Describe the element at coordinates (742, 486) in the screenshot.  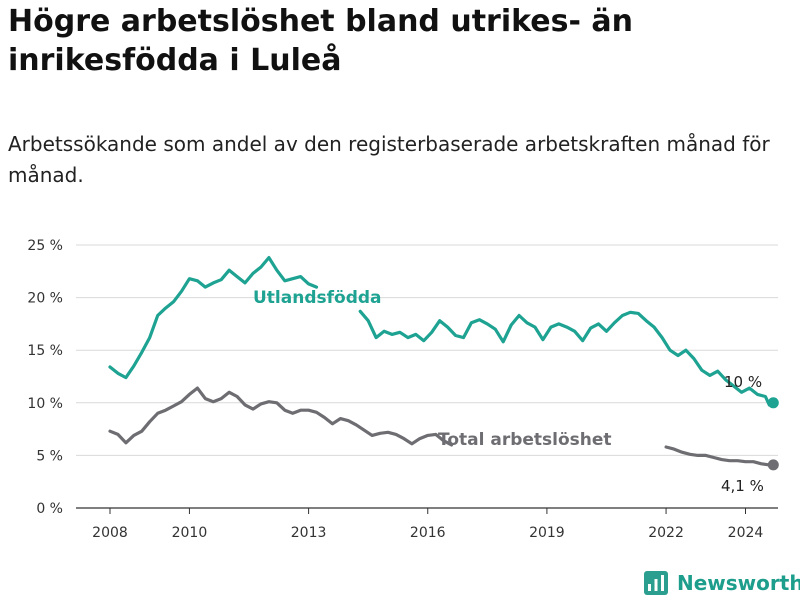
I see `end-label-total: 4,1 %` at that location.